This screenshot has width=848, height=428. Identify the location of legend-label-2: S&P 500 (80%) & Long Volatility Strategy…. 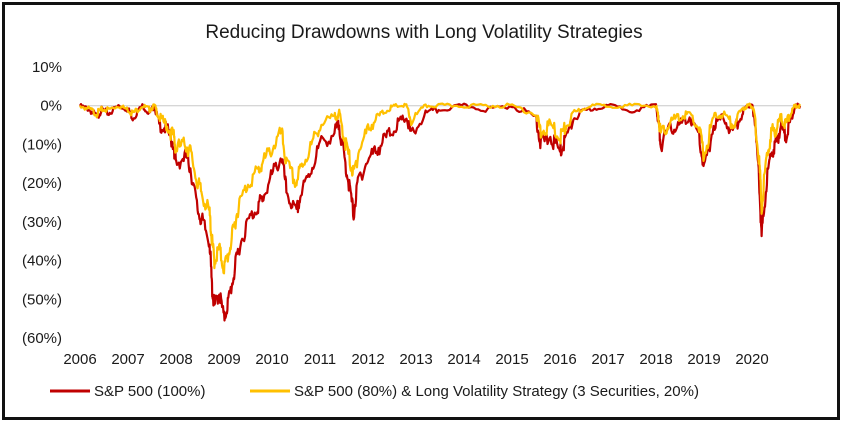
(496, 391).